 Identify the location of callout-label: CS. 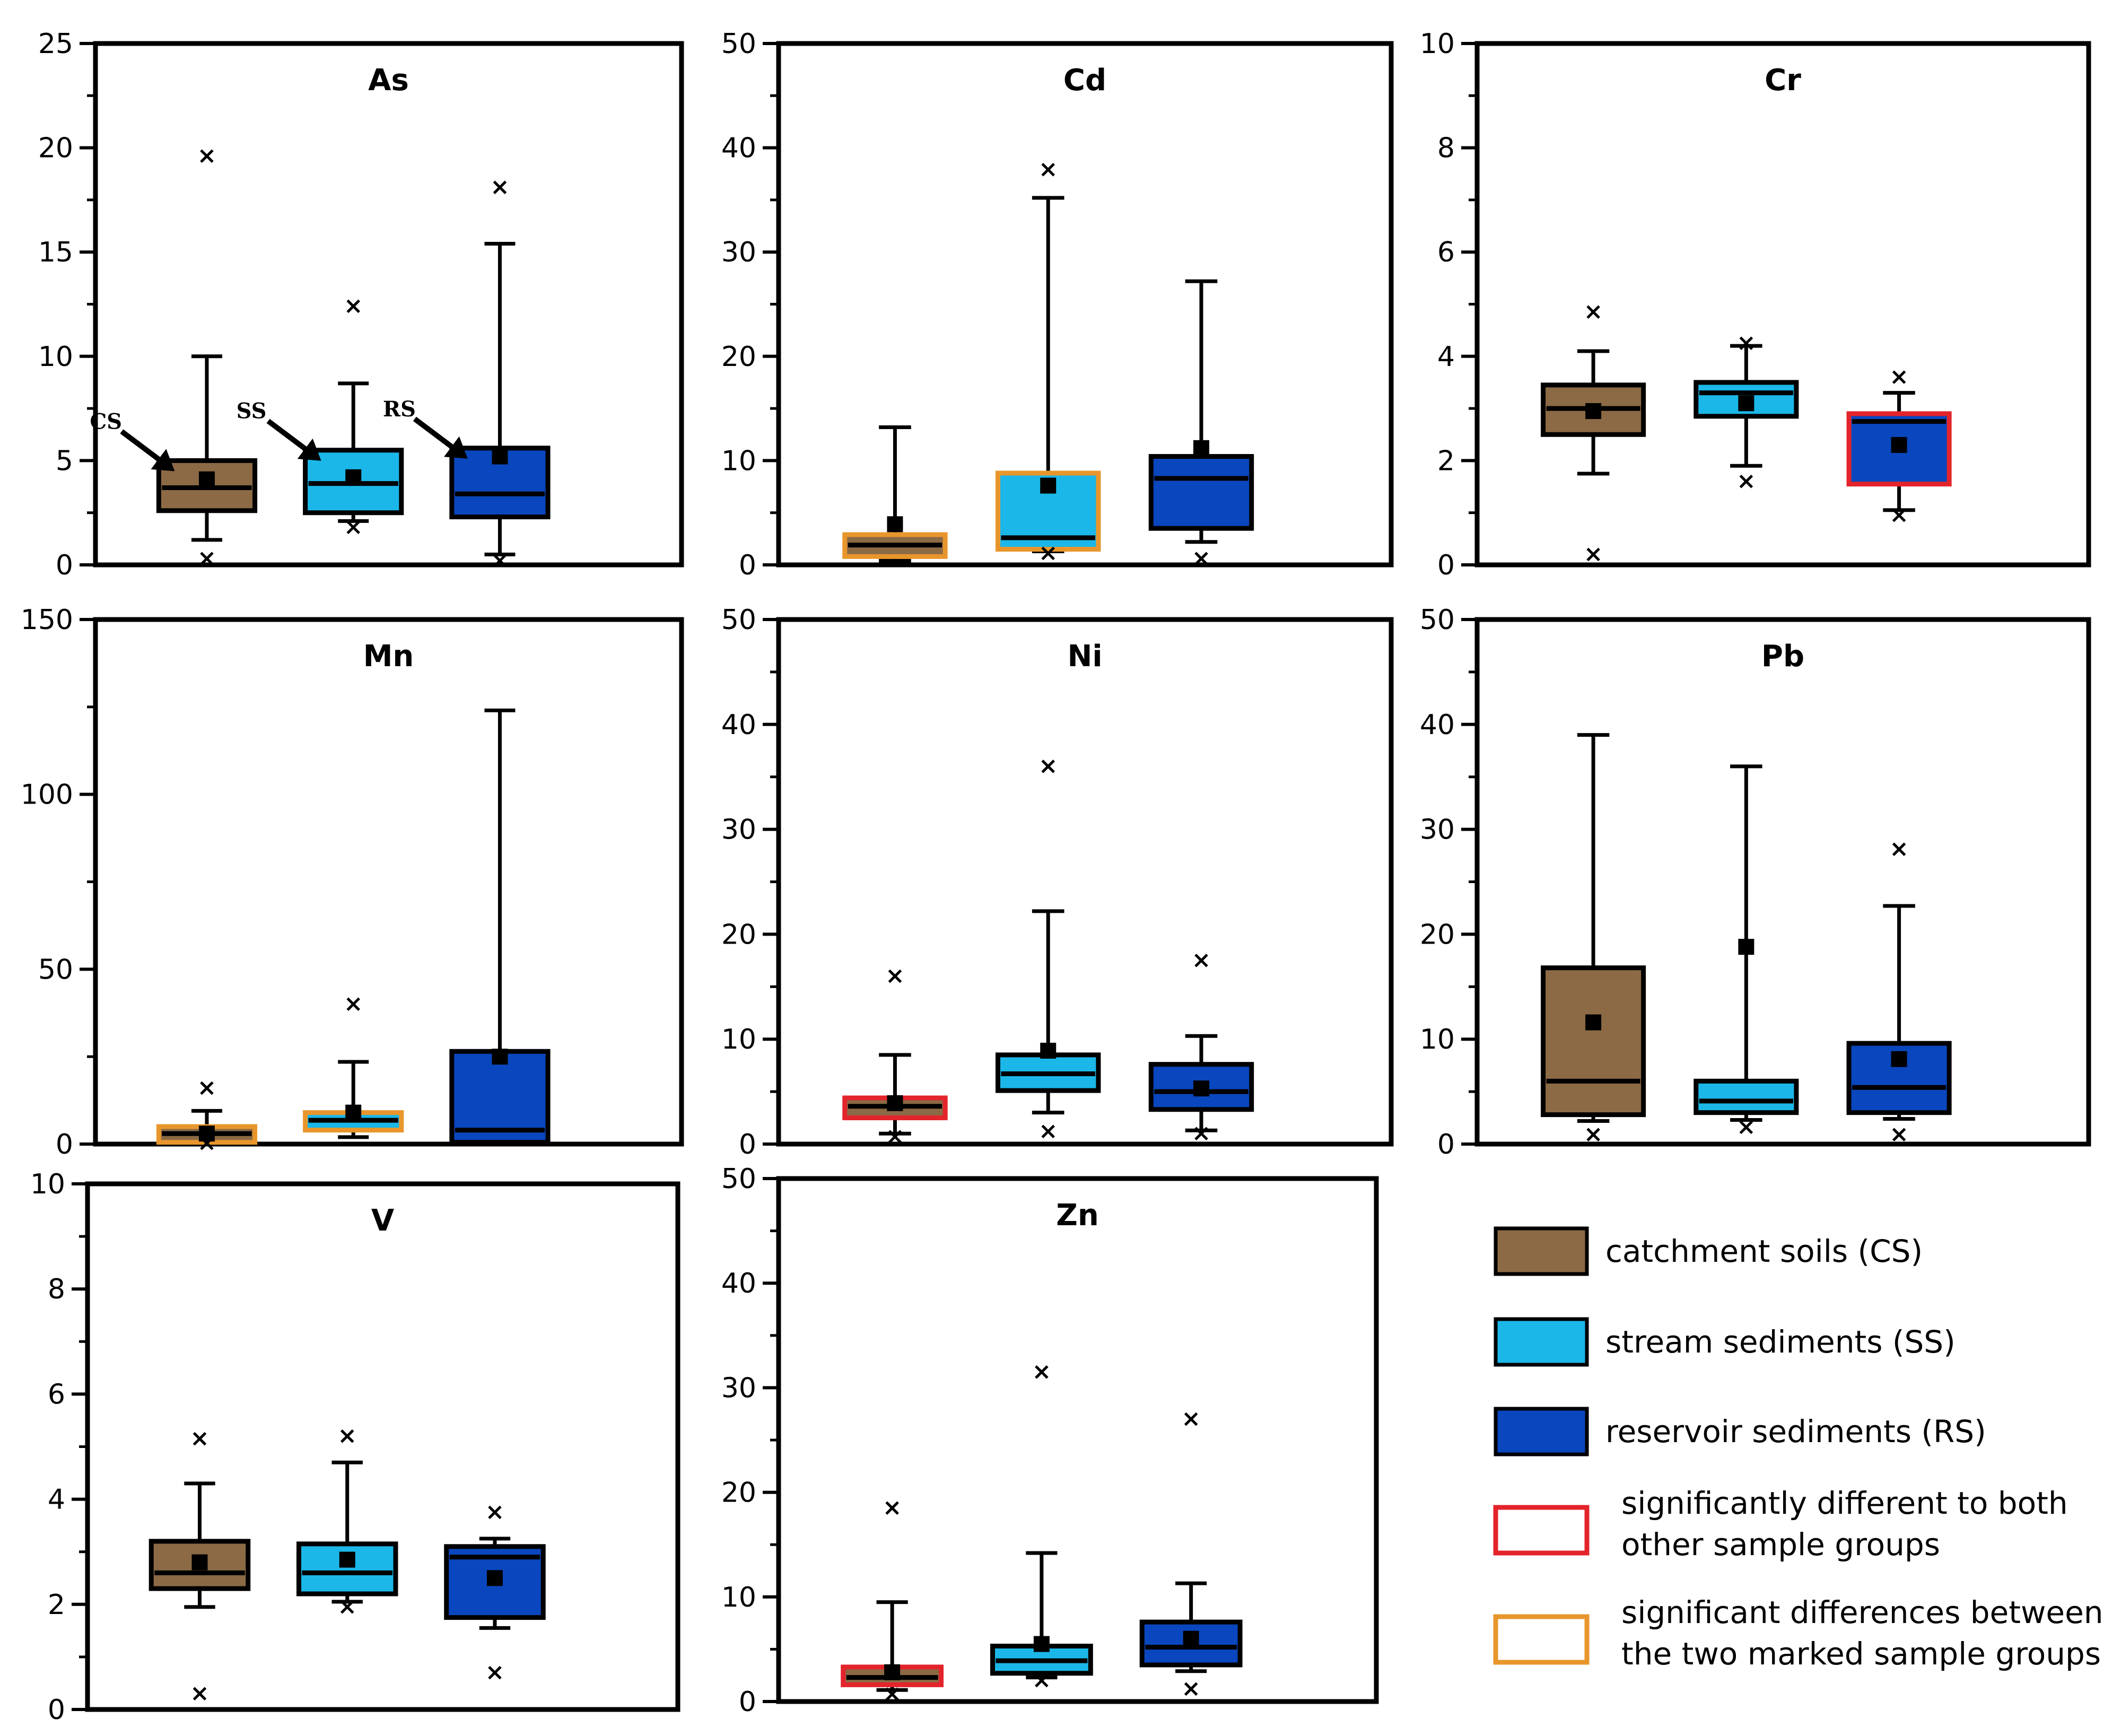
(106, 421).